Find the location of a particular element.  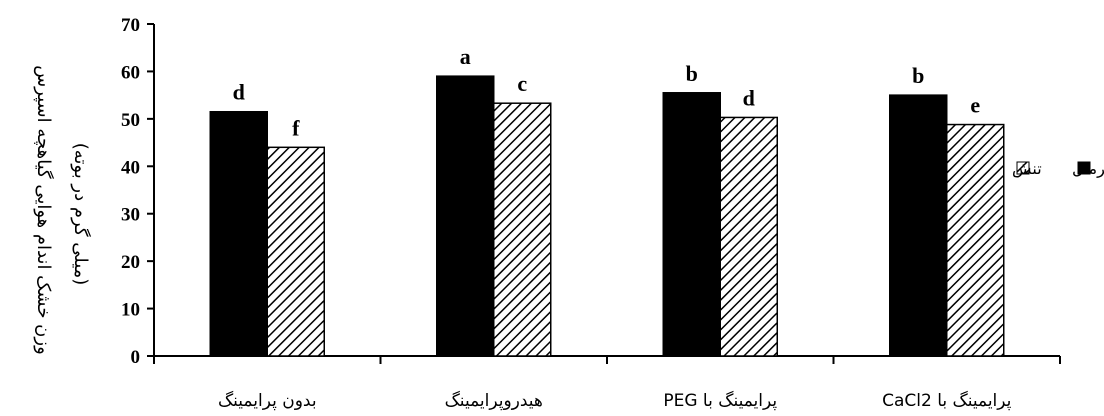

legend: نرمال تنش is located at coordinates (1058, 169).